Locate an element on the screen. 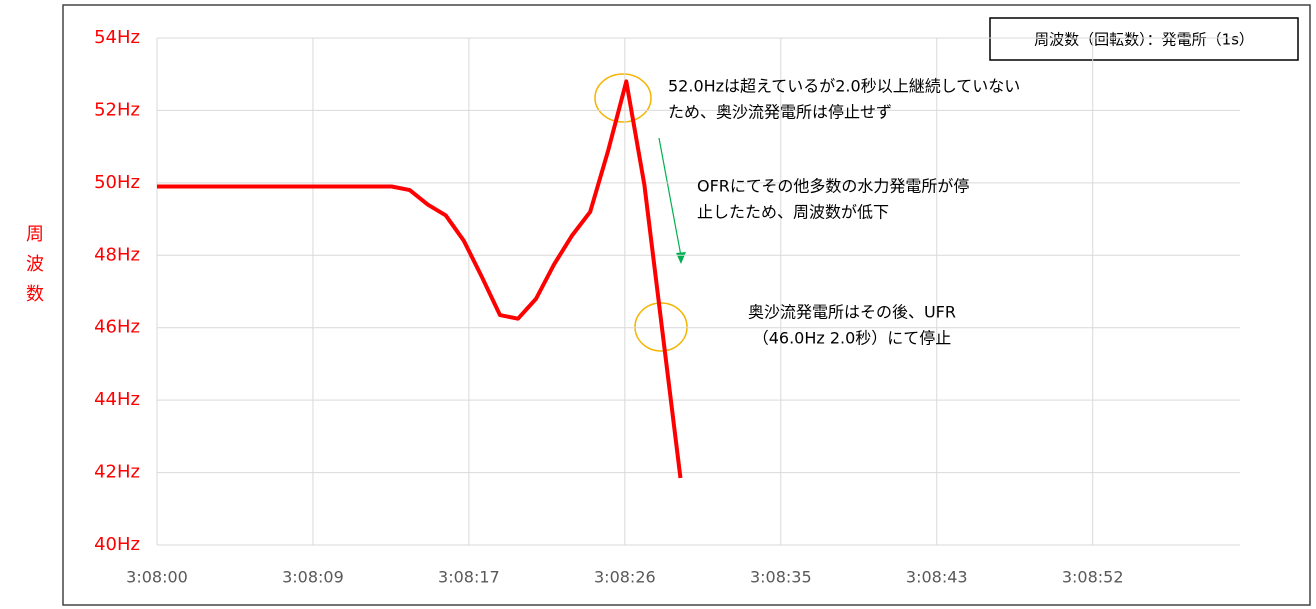 This screenshot has width=1316, height=609. y-tick-label: 44Hz is located at coordinates (117, 399).